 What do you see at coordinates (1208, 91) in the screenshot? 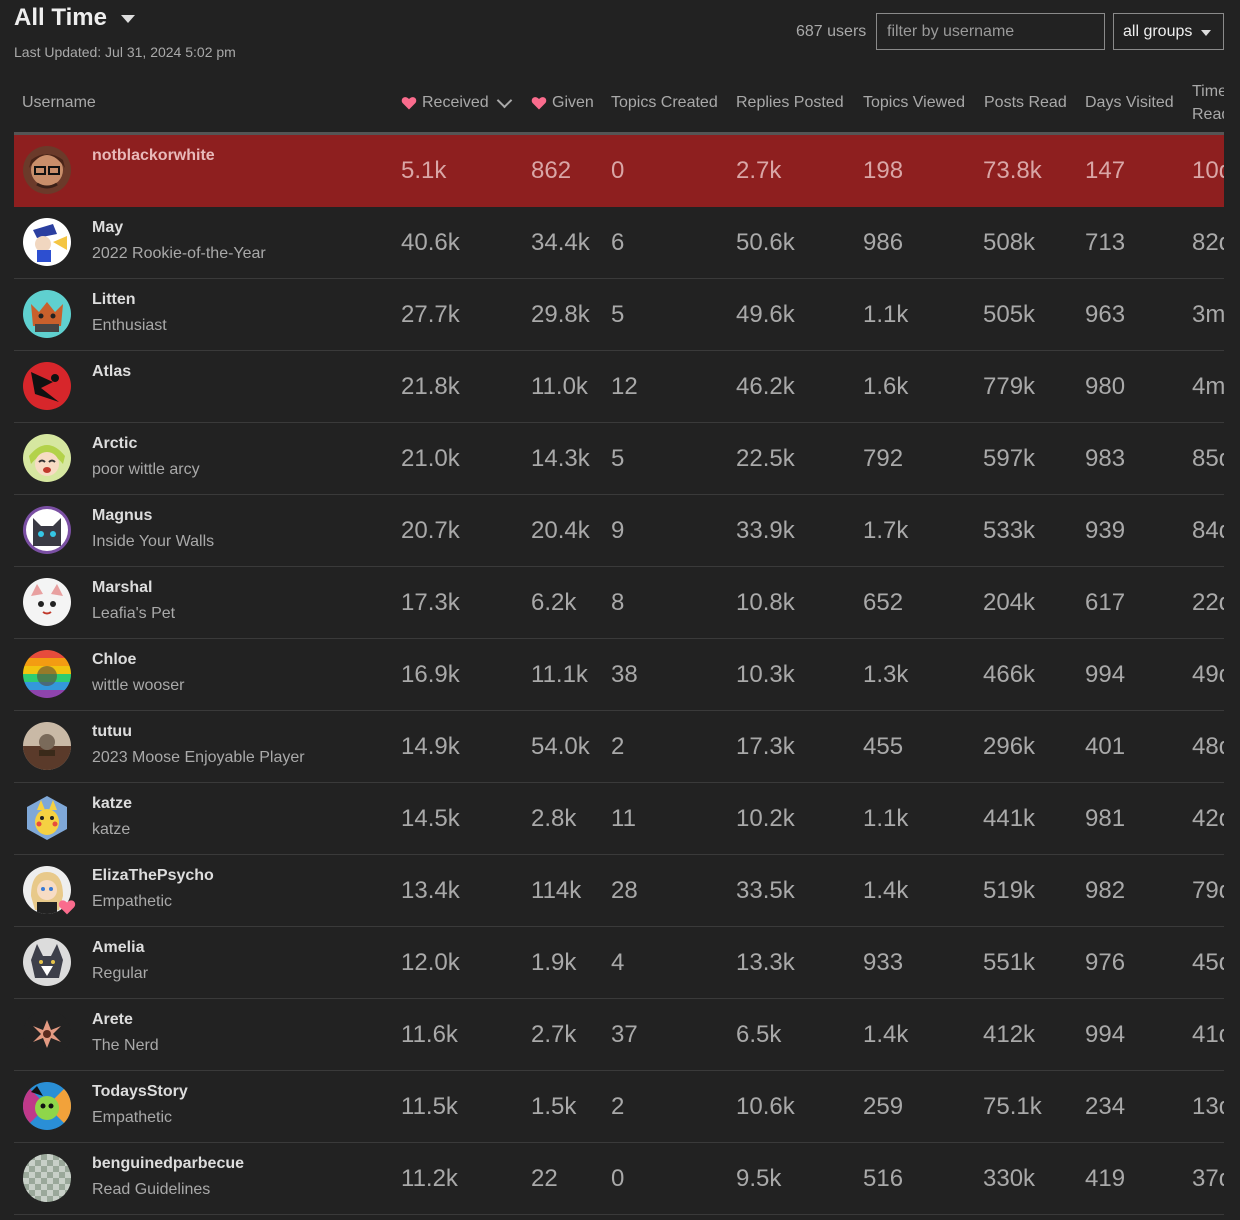
I see `column-header-time-read-line1: Time` at bounding box center [1208, 91].